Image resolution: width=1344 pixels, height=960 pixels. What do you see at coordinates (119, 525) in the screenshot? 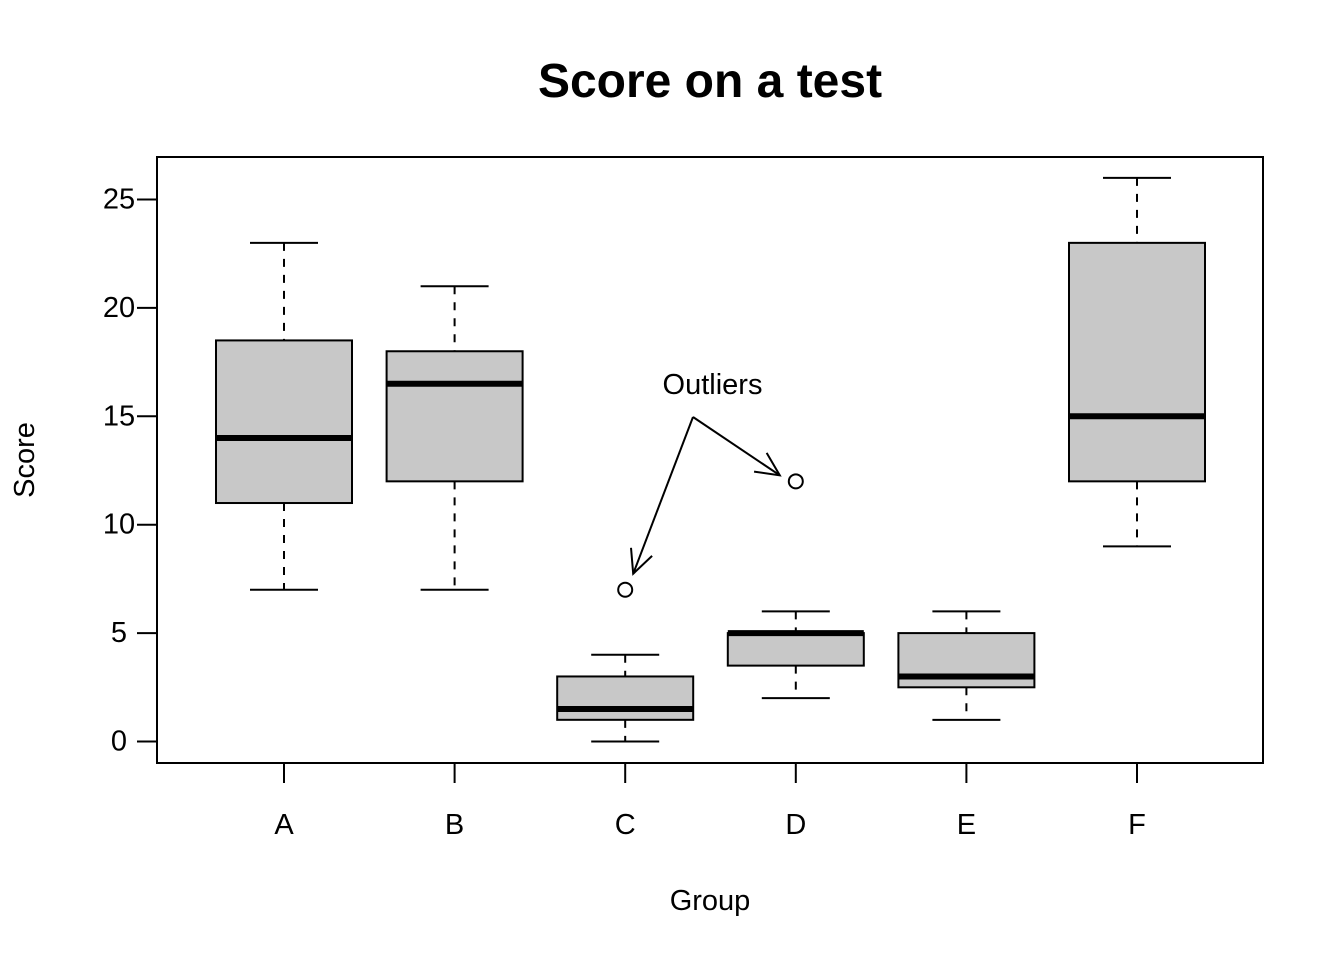
I see `y-tick-label: 10` at bounding box center [119, 525].